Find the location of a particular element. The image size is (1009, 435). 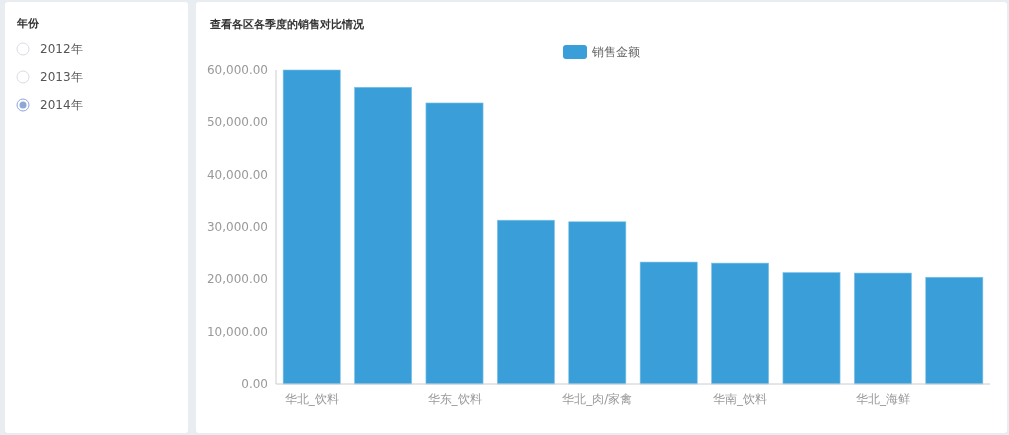

y-tick-label: 60,000.00 is located at coordinates (237, 70).